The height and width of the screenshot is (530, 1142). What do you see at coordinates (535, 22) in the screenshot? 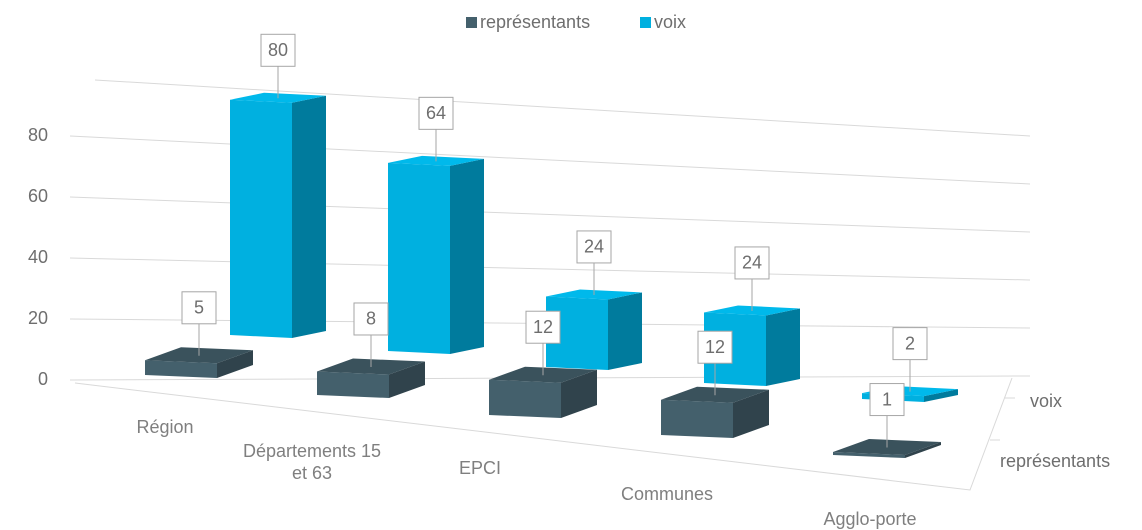
I see `legend-label: représentants` at bounding box center [535, 22].